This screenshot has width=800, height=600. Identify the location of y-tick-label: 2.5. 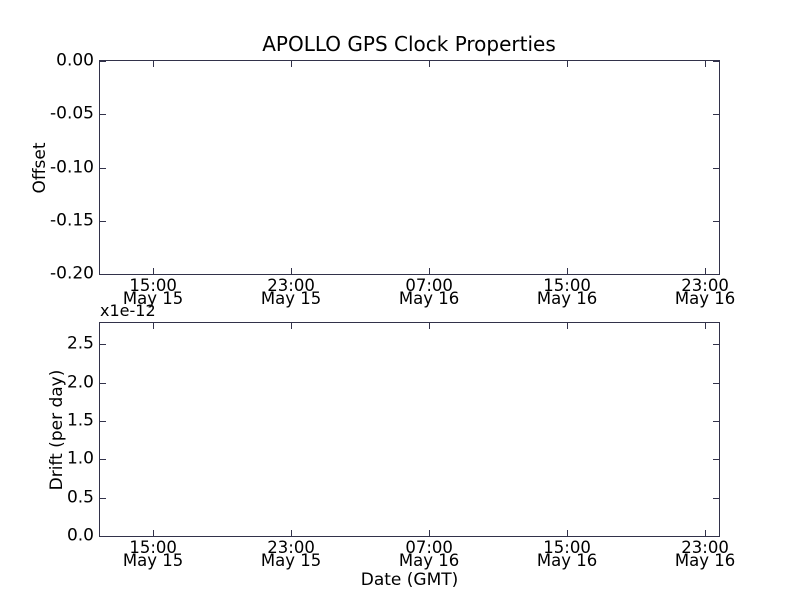
(80, 343).